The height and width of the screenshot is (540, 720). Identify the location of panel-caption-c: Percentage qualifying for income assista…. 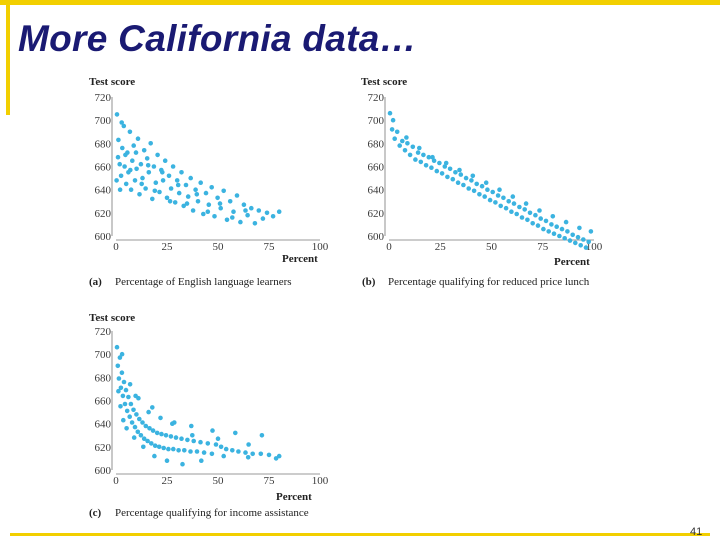
(212, 513).